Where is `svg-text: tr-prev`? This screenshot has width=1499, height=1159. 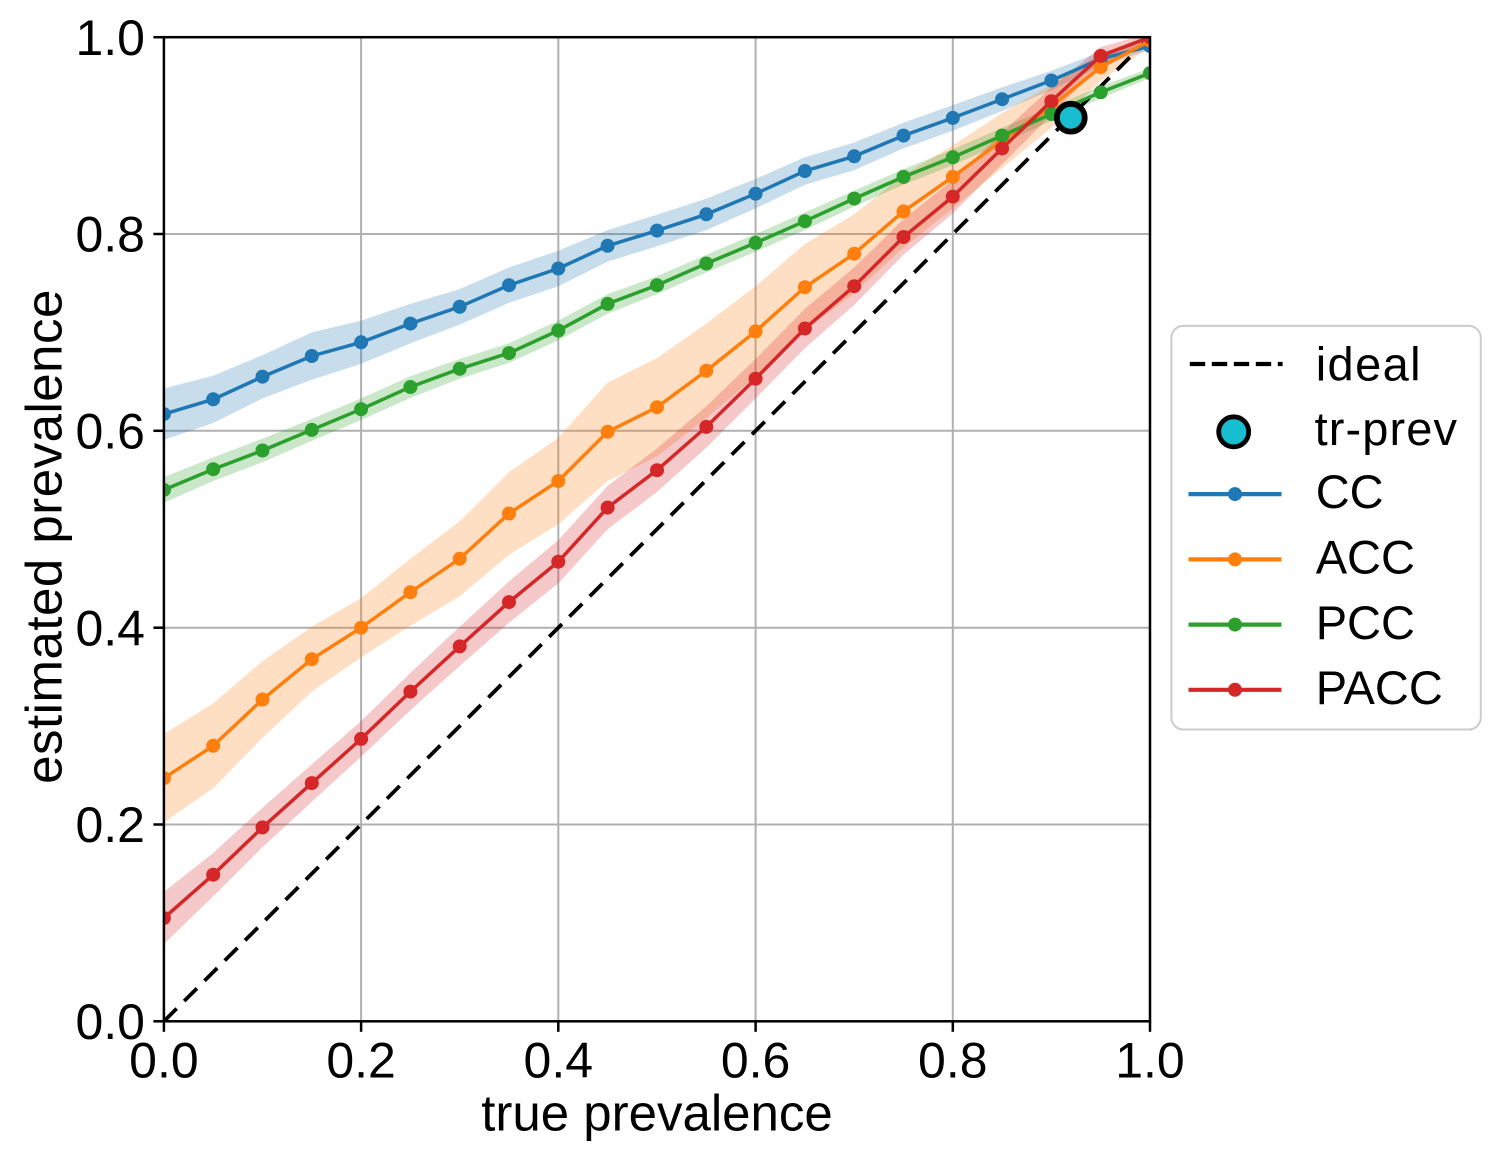
svg-text: tr-prev is located at coordinates (1387, 428).